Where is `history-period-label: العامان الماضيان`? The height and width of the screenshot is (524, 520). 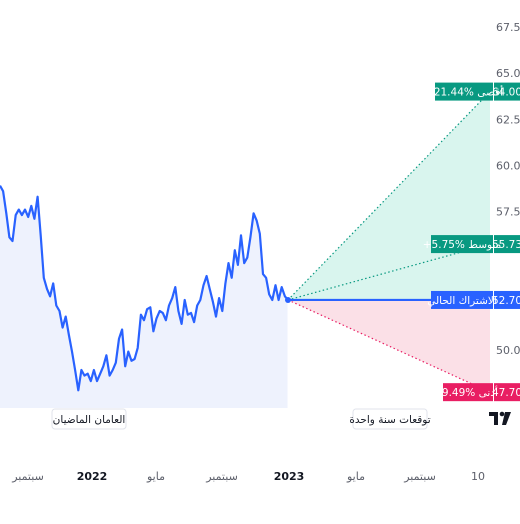 history-period-label: العامان الماضيان is located at coordinates (89, 420).